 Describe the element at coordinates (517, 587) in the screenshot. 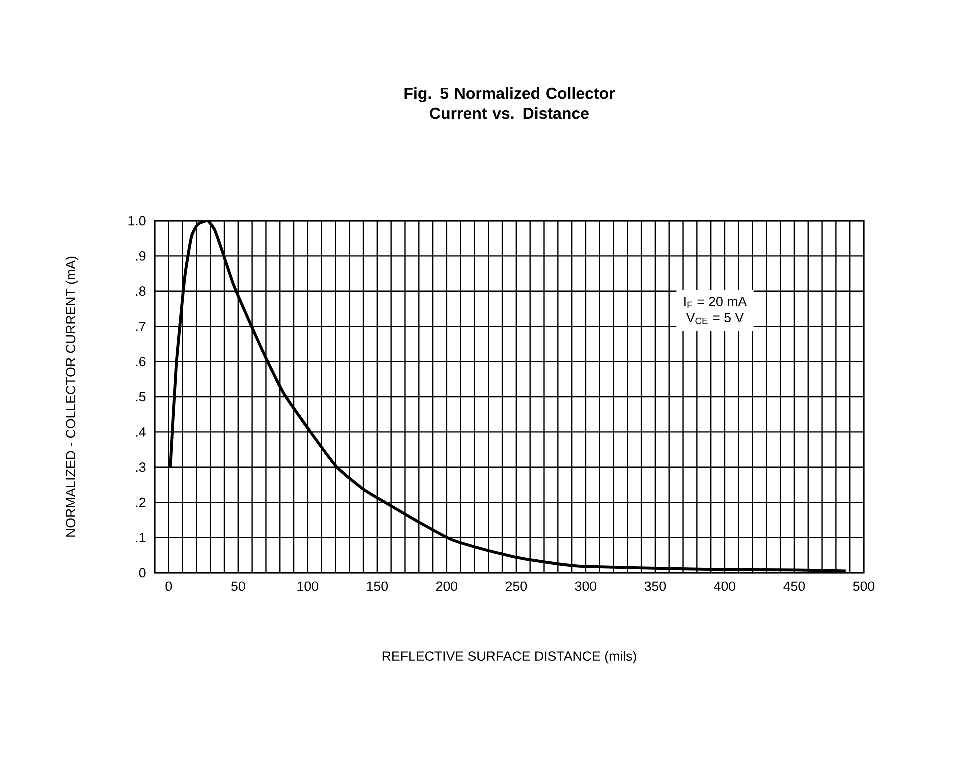

I see `x-tick-label: 250` at that location.